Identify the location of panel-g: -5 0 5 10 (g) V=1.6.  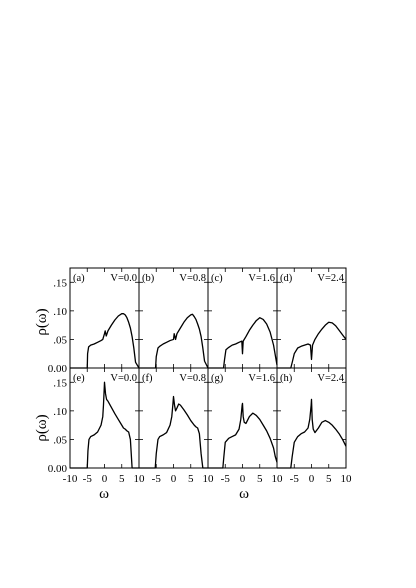
(245, 426).